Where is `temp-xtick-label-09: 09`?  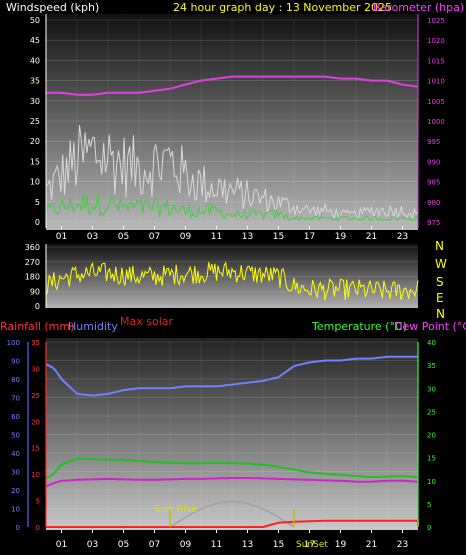
temp-xtick-label-09: 09 is located at coordinates (186, 545).